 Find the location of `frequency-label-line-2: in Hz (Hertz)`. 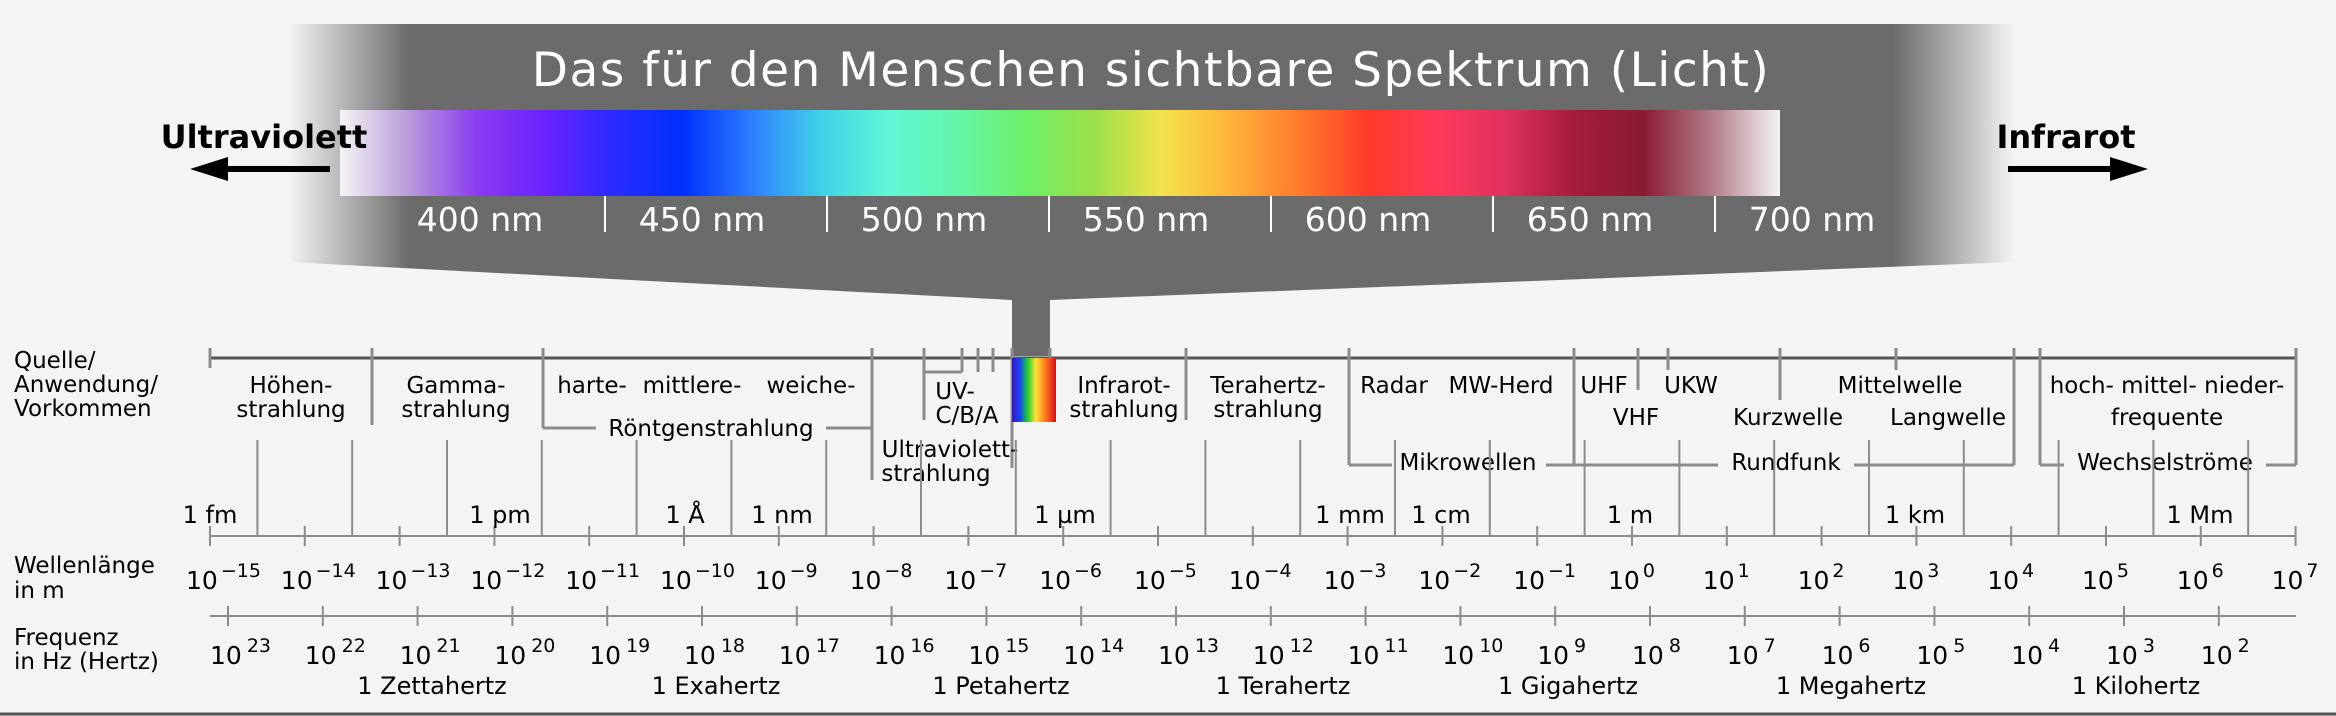

frequency-label-line-2: in Hz (Hertz) is located at coordinates (86, 662).